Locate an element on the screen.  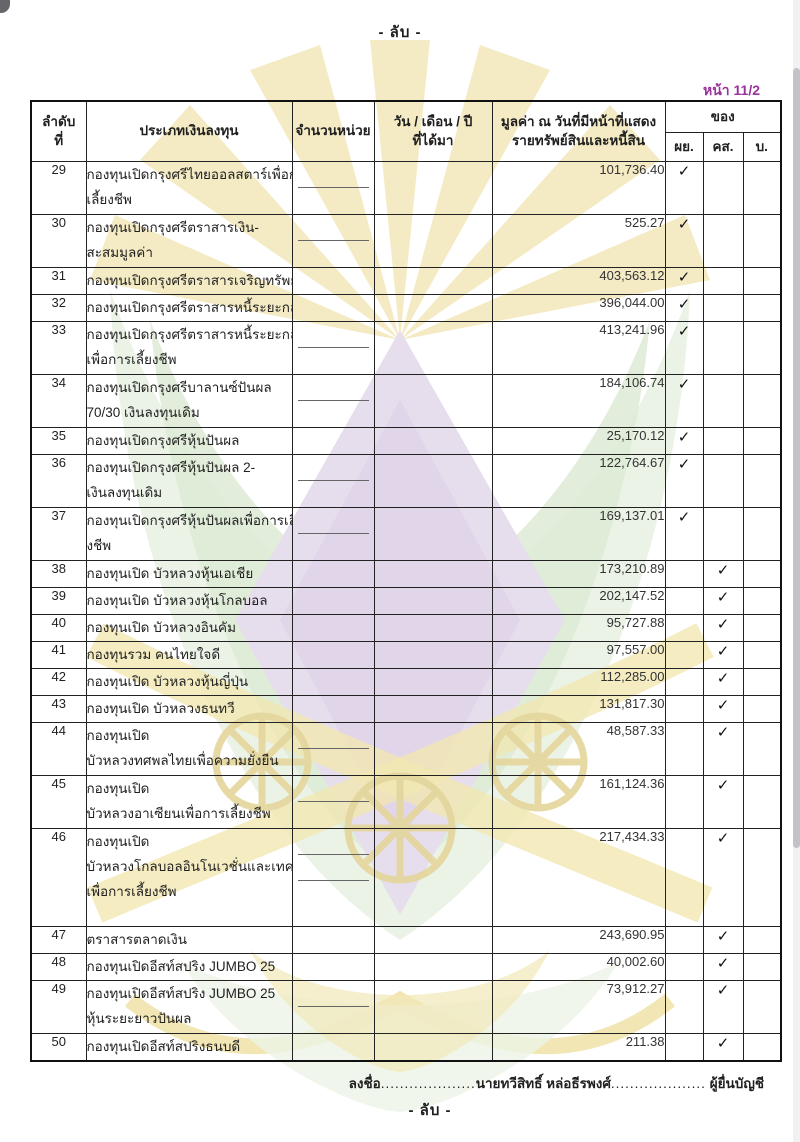
row-number: 37 is located at coordinates (58, 534).